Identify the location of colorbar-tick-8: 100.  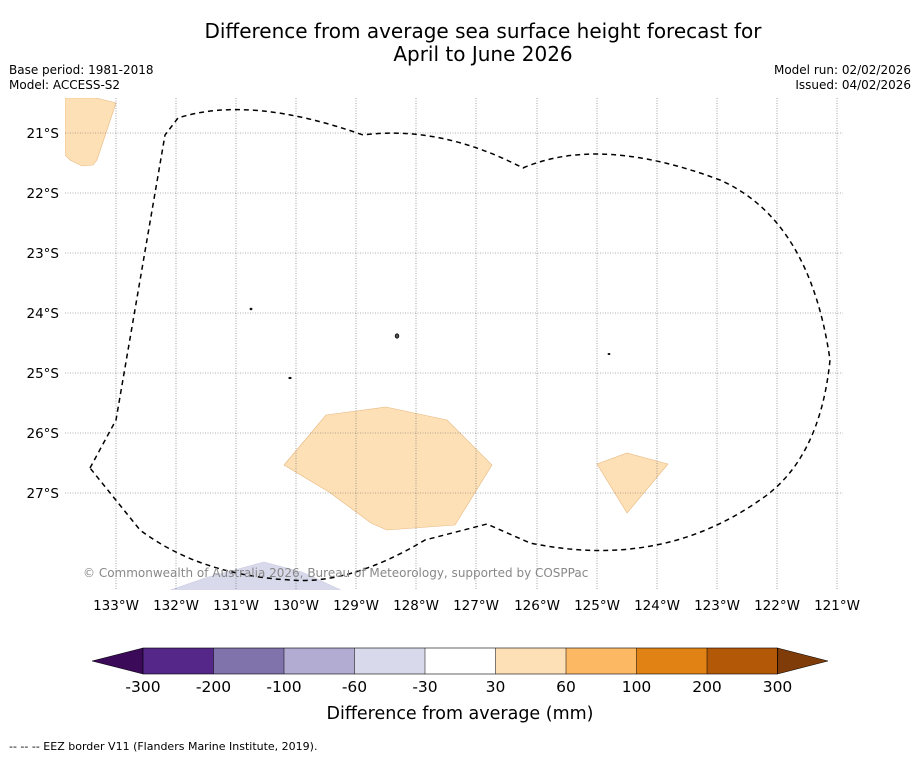
(637, 687).